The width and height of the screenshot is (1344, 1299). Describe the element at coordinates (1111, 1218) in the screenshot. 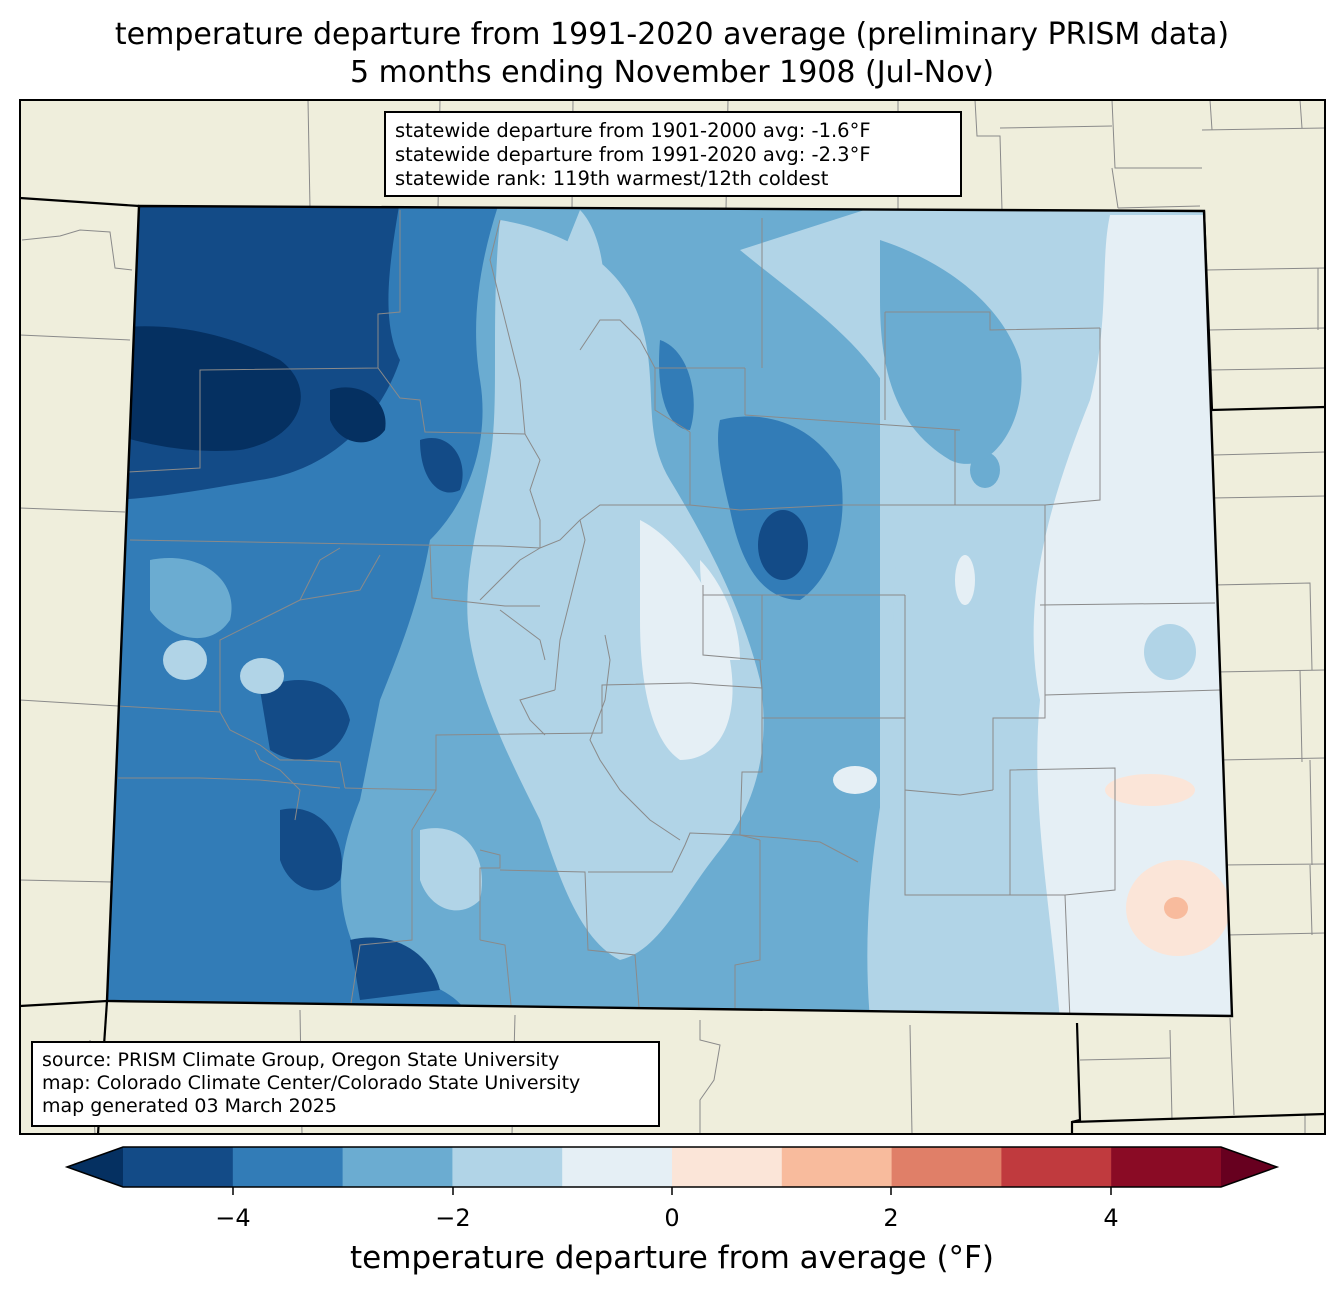

I see `colorbar-tick-label: 4` at that location.